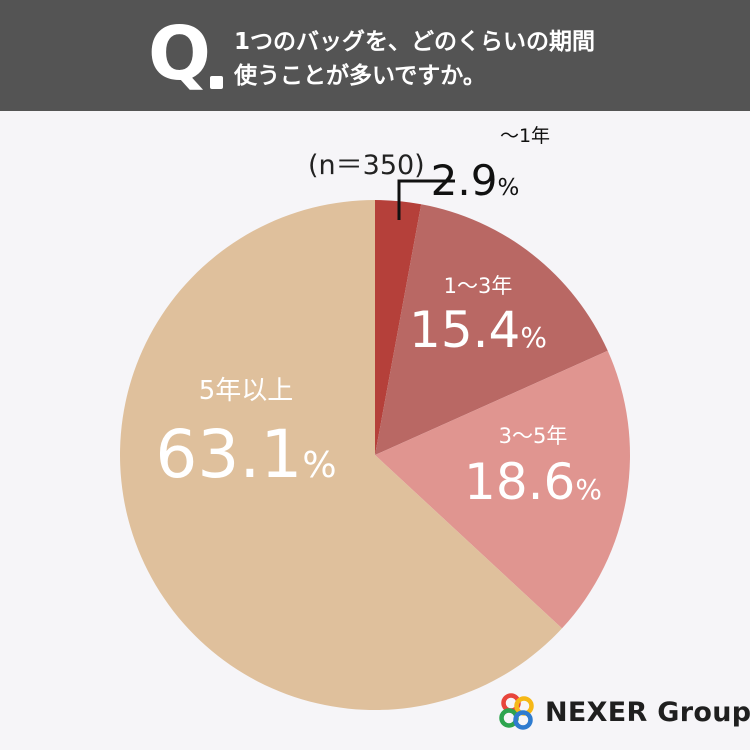 The height and width of the screenshot is (750, 750). What do you see at coordinates (216, 82) in the screenshot?
I see `q-dot` at bounding box center [216, 82].